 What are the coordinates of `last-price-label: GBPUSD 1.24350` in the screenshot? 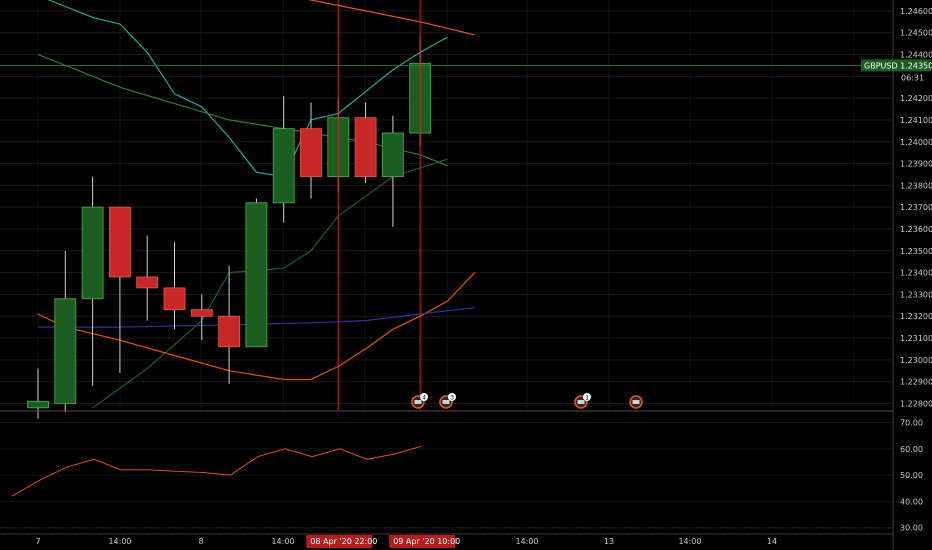 It's located at (898, 65).